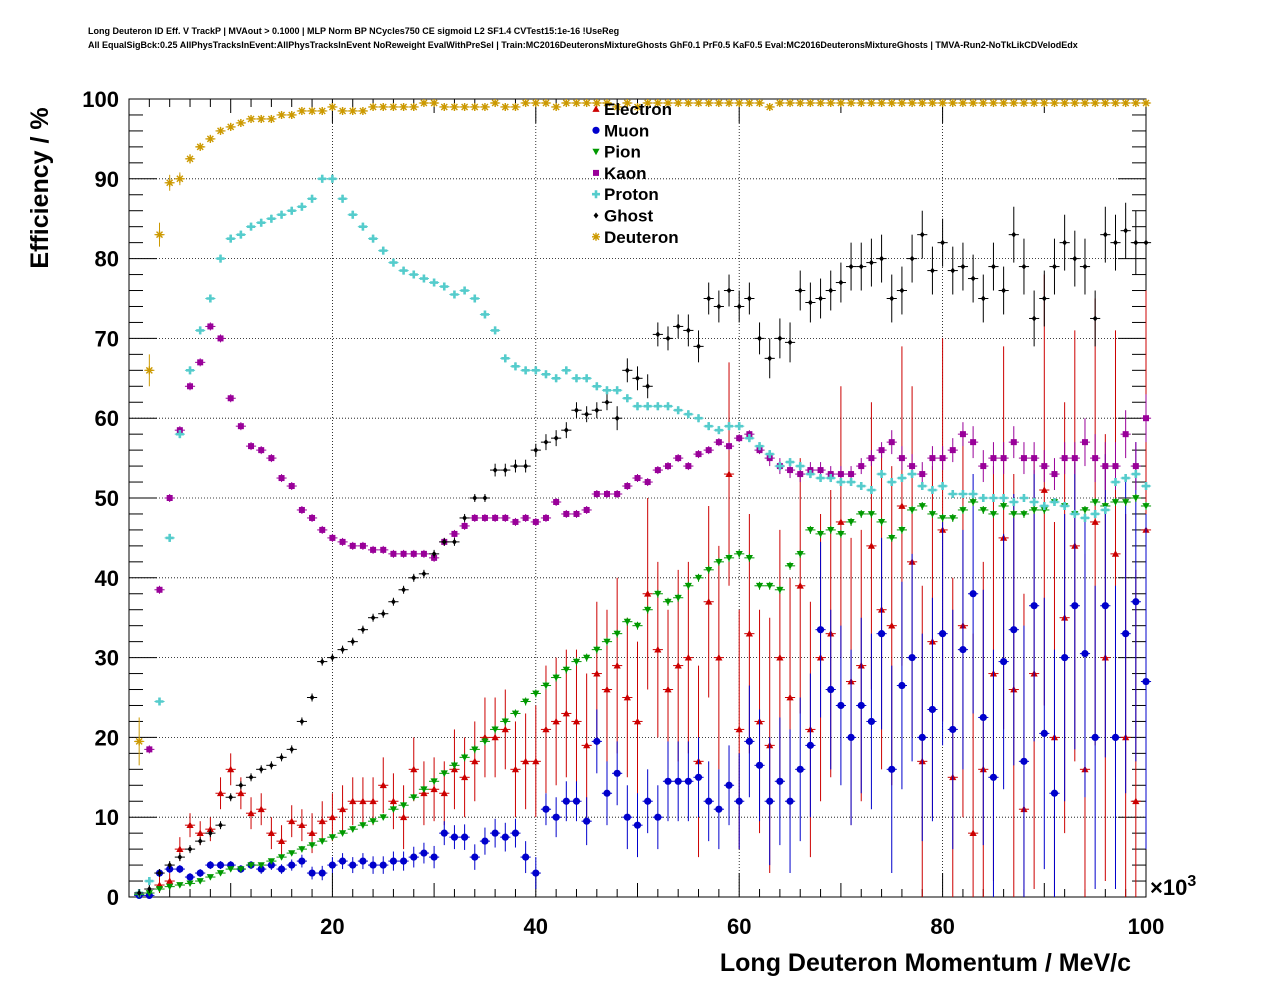 The height and width of the screenshot is (1001, 1276). Describe the element at coordinates (739, 926) in the screenshot. I see `x-tick-label: 60` at that location.